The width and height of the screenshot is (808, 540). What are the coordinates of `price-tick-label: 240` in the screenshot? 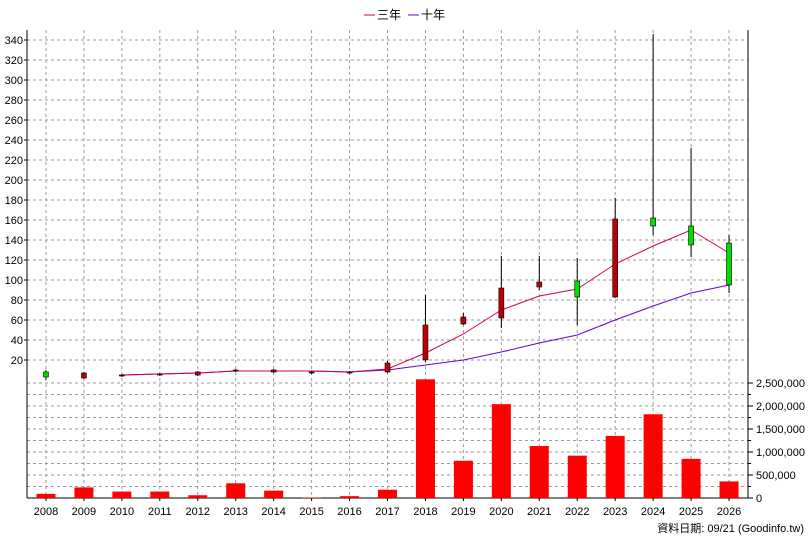 It's located at (14, 141).